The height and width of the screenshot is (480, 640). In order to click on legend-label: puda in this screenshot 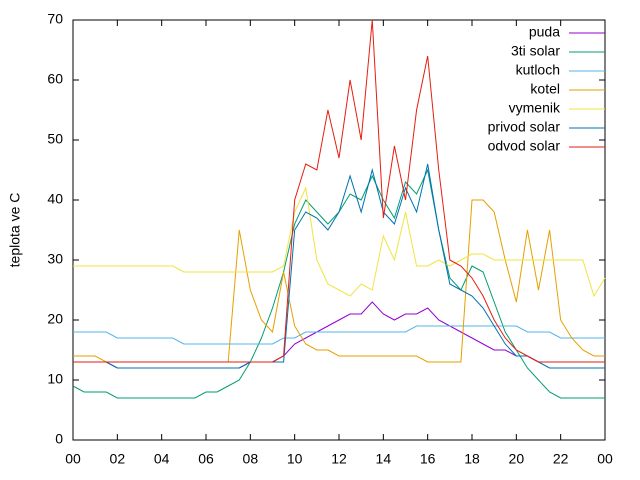, I will do `click(544, 32)`.